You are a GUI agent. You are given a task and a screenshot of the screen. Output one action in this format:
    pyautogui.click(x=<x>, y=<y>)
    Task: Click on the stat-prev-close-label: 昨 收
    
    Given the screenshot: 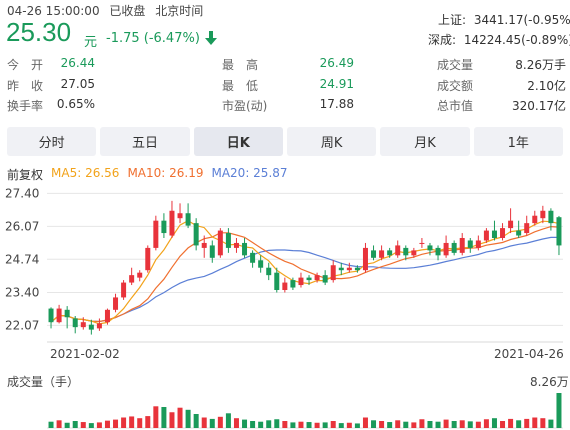 What is the action you would take?
    pyautogui.click(x=25, y=86)
    